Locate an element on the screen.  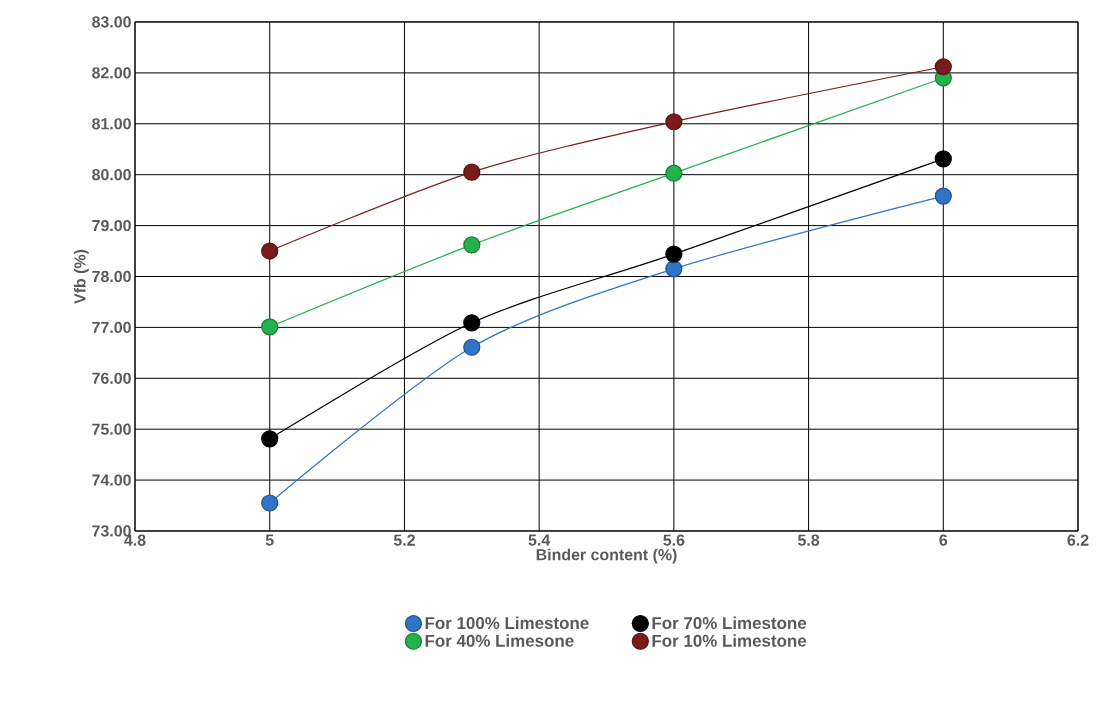
y-tick-label: 77.00 is located at coordinates (111, 327).